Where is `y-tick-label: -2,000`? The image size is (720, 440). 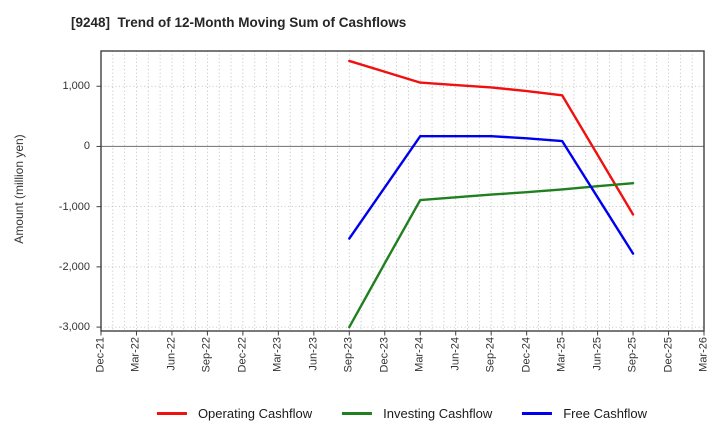 y-tick-label: -2,000 is located at coordinates (74, 266).